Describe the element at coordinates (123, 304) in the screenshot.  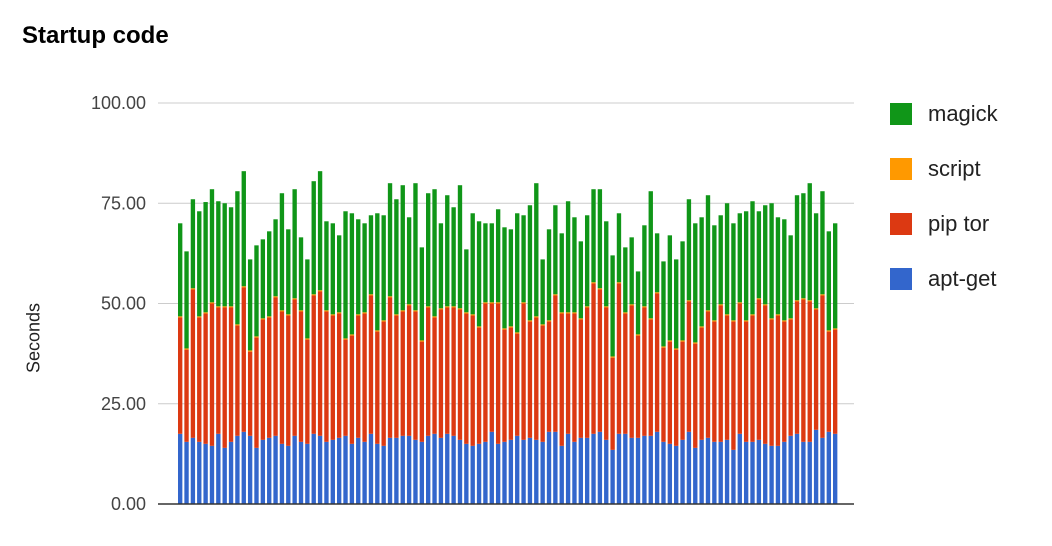
I see `y-tick-label: 50.00` at that location.